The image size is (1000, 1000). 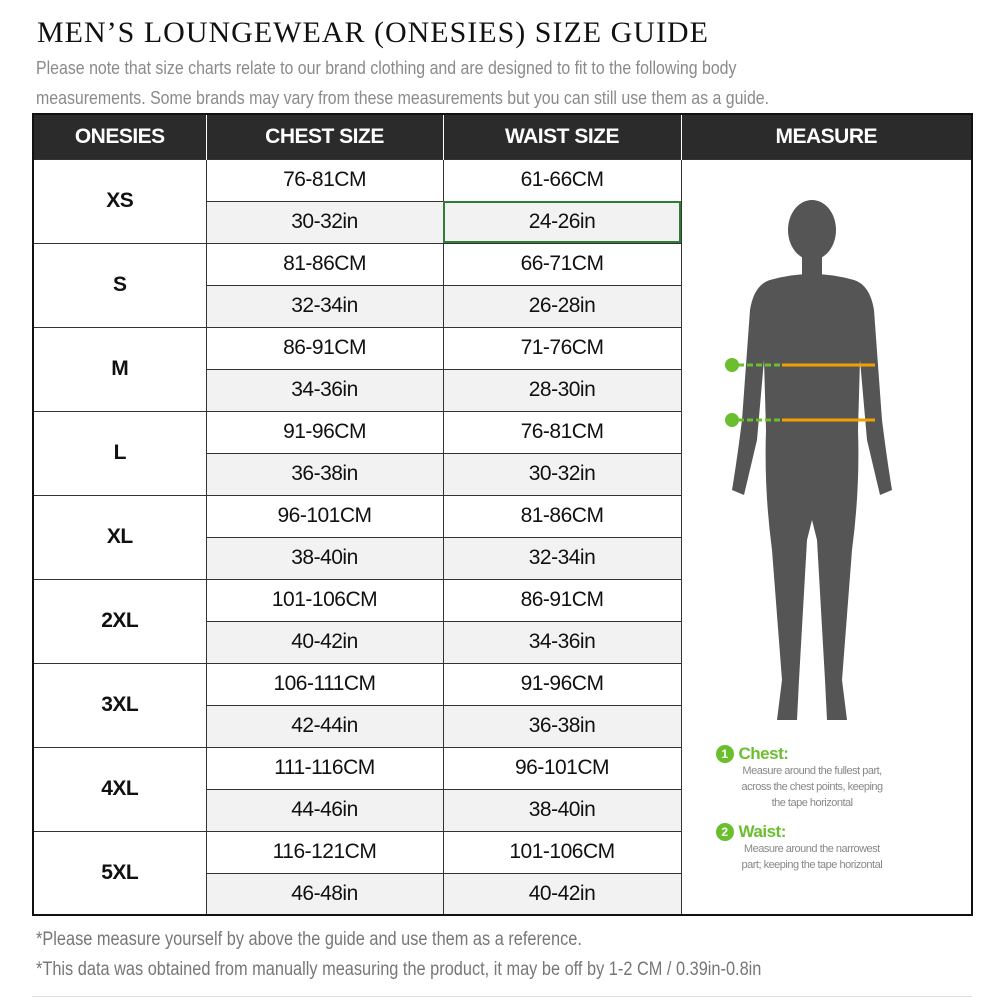 I want to click on chest-legend-label: Chest:, so click(x=763, y=753).